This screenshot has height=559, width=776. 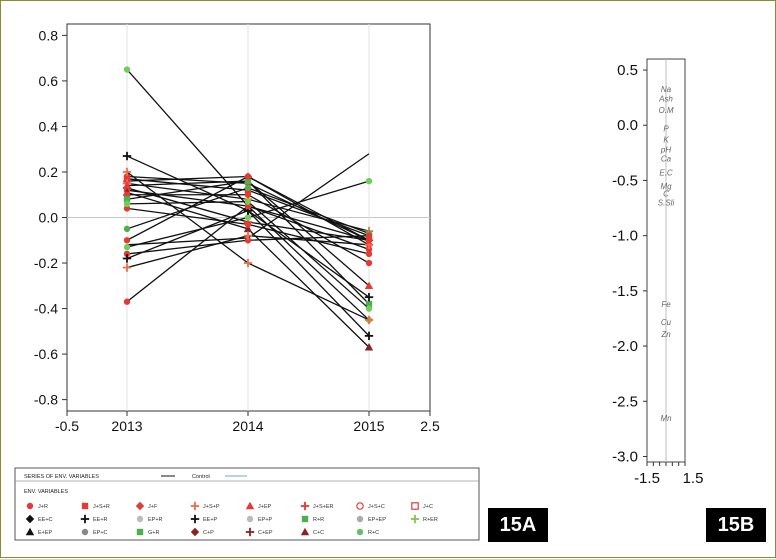 What do you see at coordinates (625, 291) in the screenshot?
I see `y-tick-label-b: -1.5` at bounding box center [625, 291].